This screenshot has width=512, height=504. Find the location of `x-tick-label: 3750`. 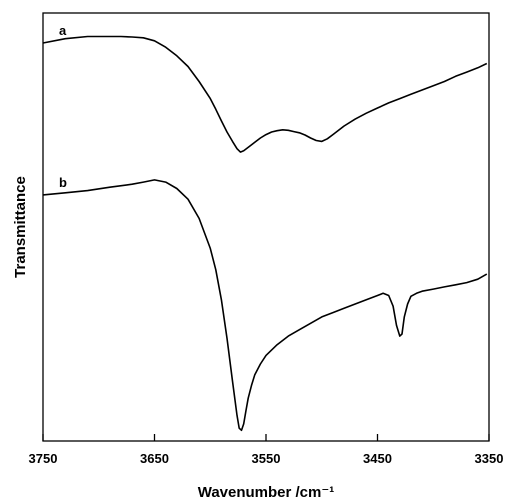

x-tick-label: 3750 is located at coordinates (43, 458).